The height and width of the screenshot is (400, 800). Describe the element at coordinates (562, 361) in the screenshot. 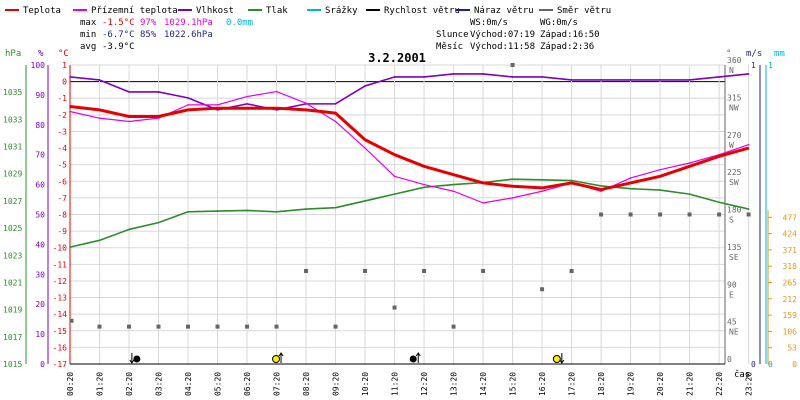

I see `sunset-arrowhead` at that location.